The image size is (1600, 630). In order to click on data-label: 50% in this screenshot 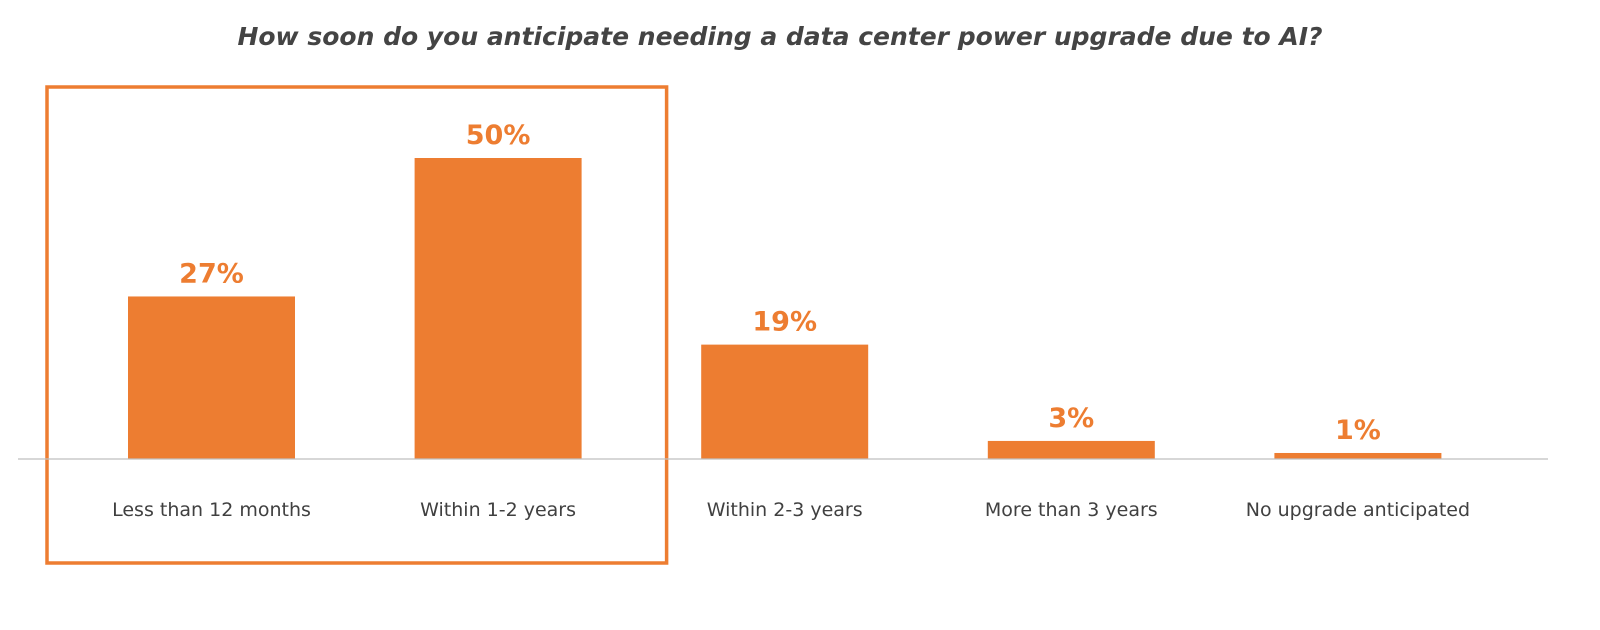, I will do `click(498, 135)`.